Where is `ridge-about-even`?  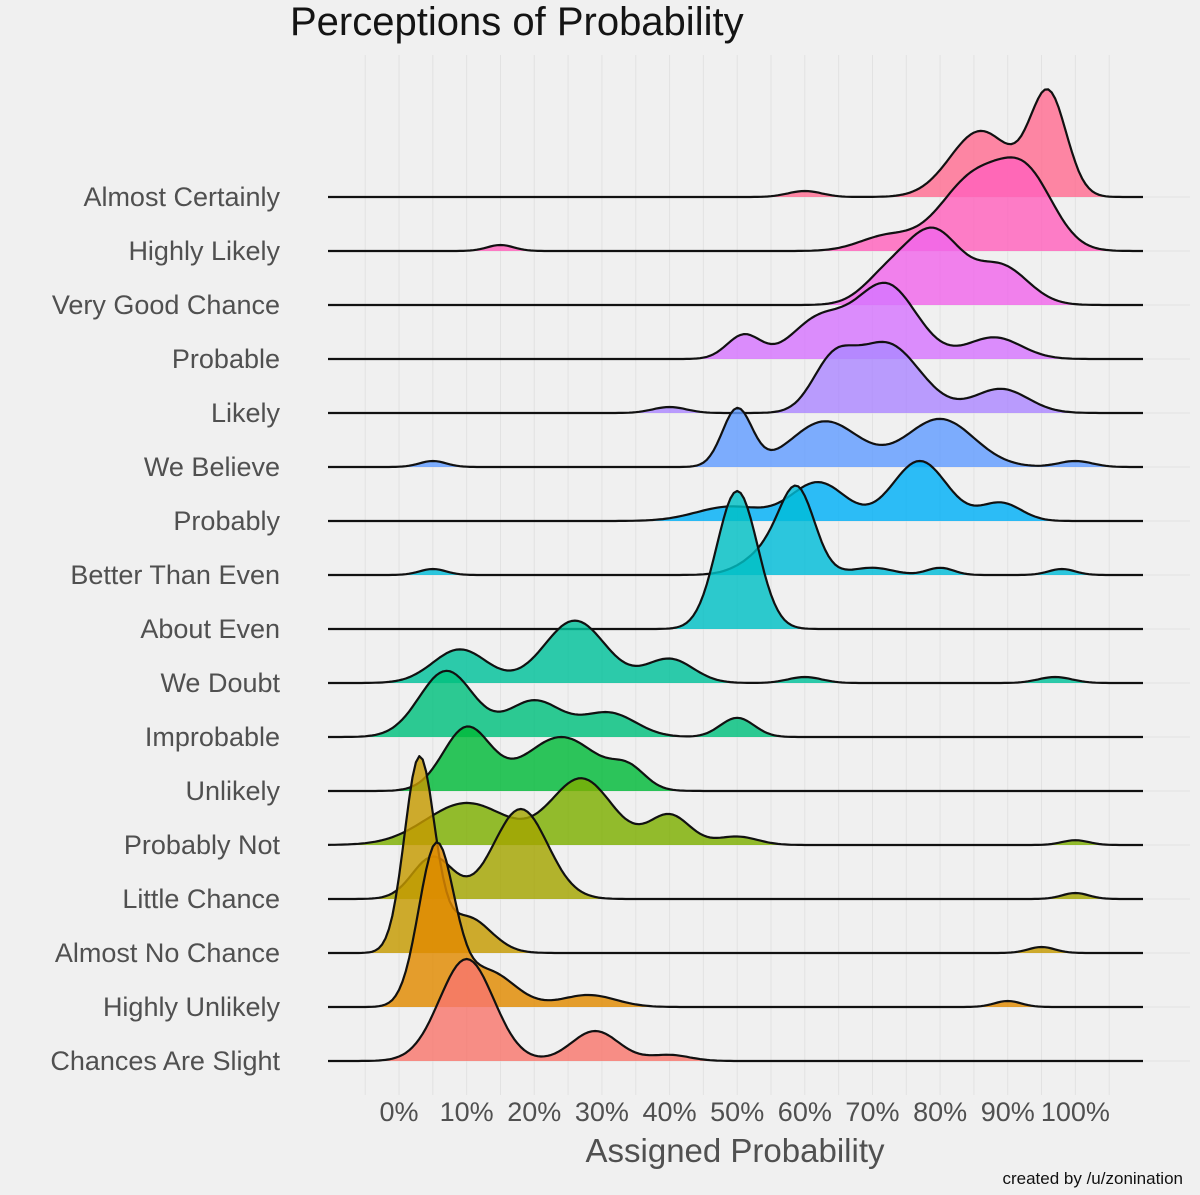 ridge-about-even is located at coordinates (735, 560).